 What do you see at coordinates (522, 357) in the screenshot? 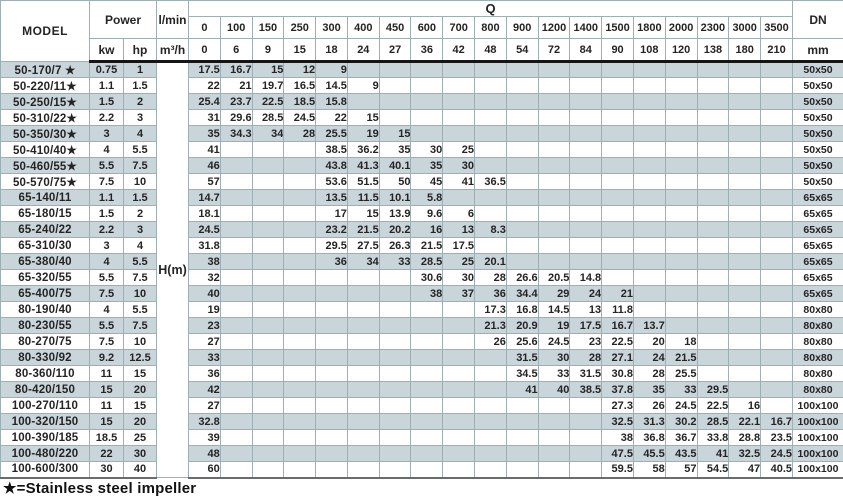
I see `flow-cell: 31.5` at bounding box center [522, 357].